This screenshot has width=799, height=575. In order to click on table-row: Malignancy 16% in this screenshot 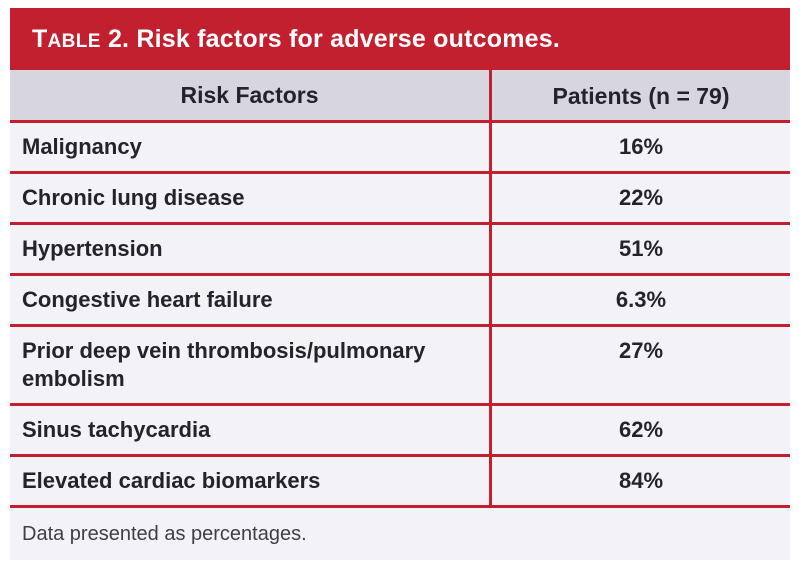, I will do `click(400, 148)`.